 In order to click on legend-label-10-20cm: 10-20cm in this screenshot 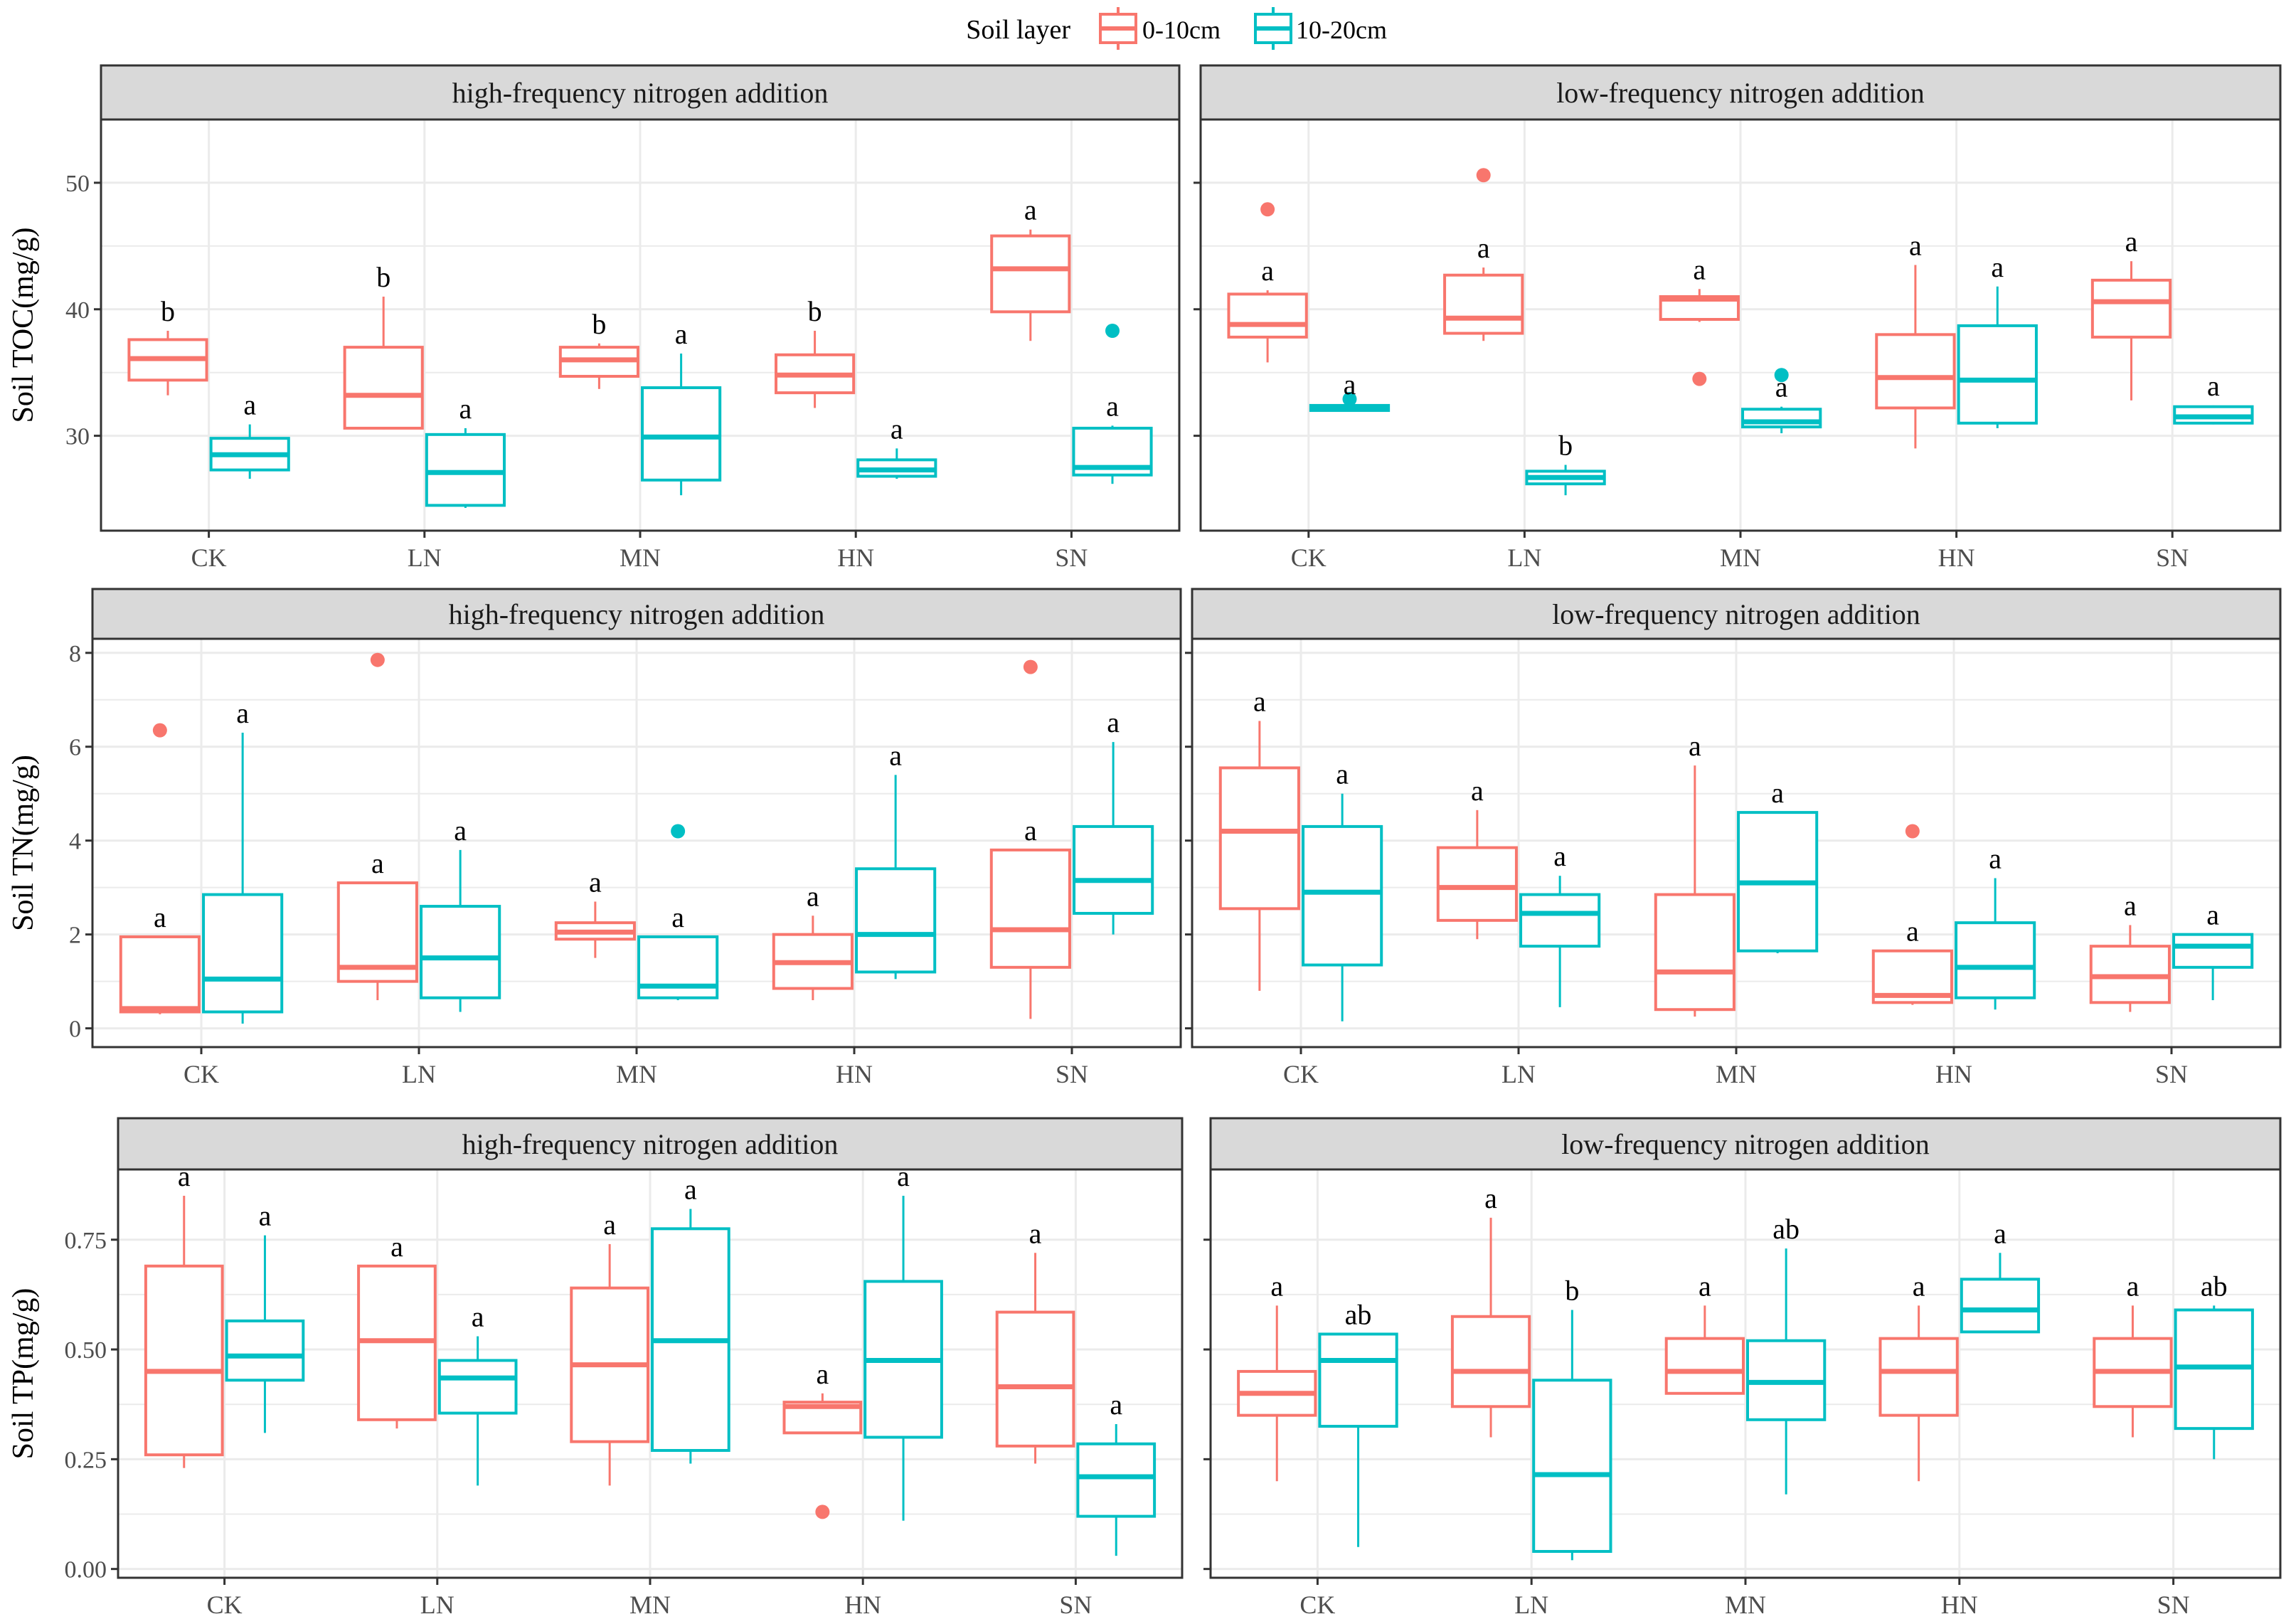, I will do `click(1342, 30)`.